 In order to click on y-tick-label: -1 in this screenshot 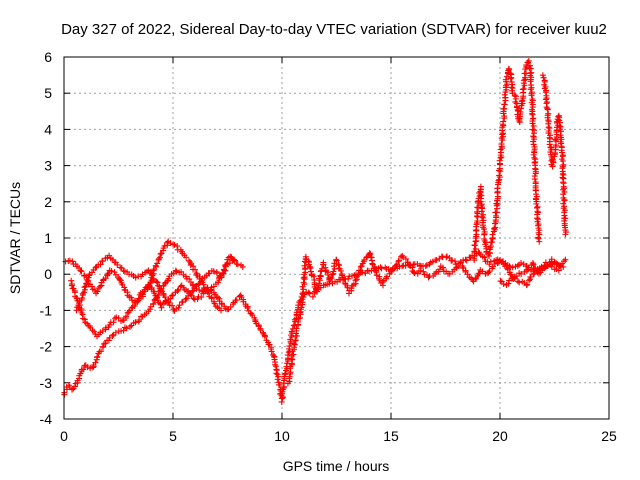, I will do `click(46, 310)`.